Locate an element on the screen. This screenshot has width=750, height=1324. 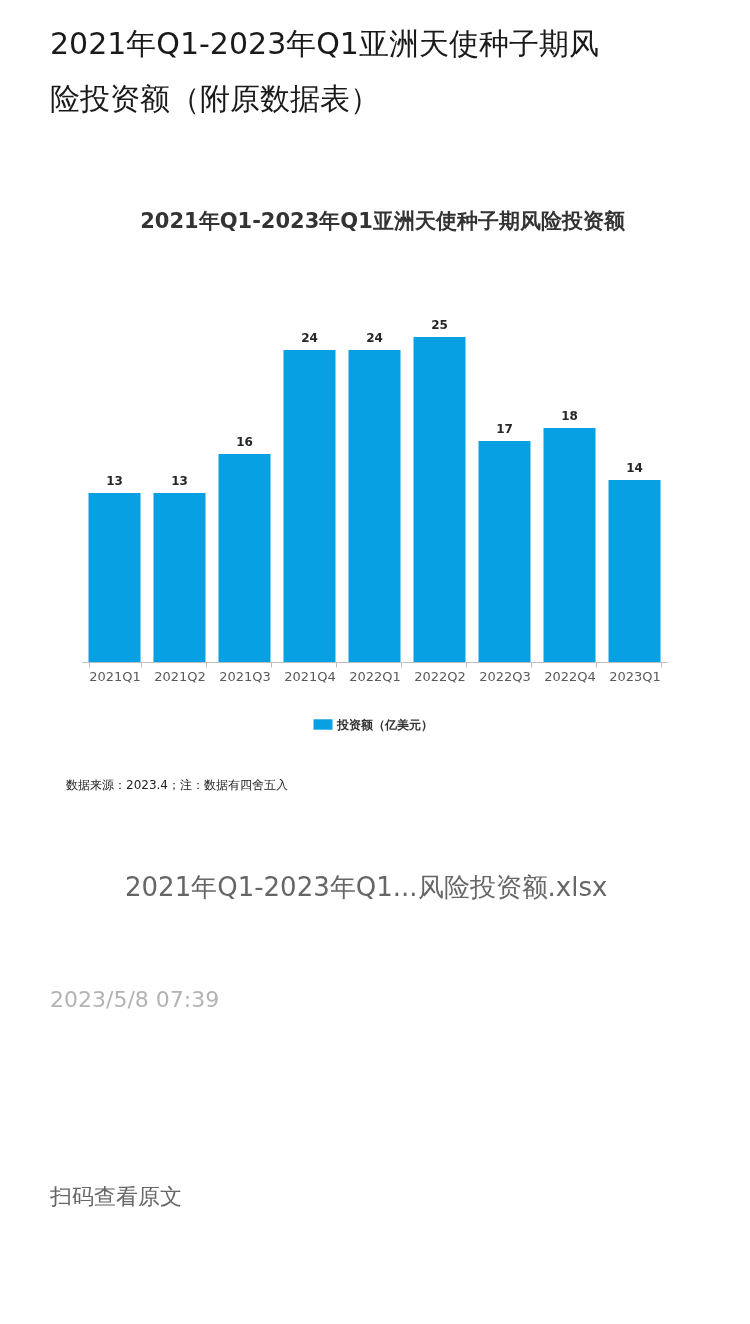
x-tick-label: 2021Q2 is located at coordinates (180, 676).